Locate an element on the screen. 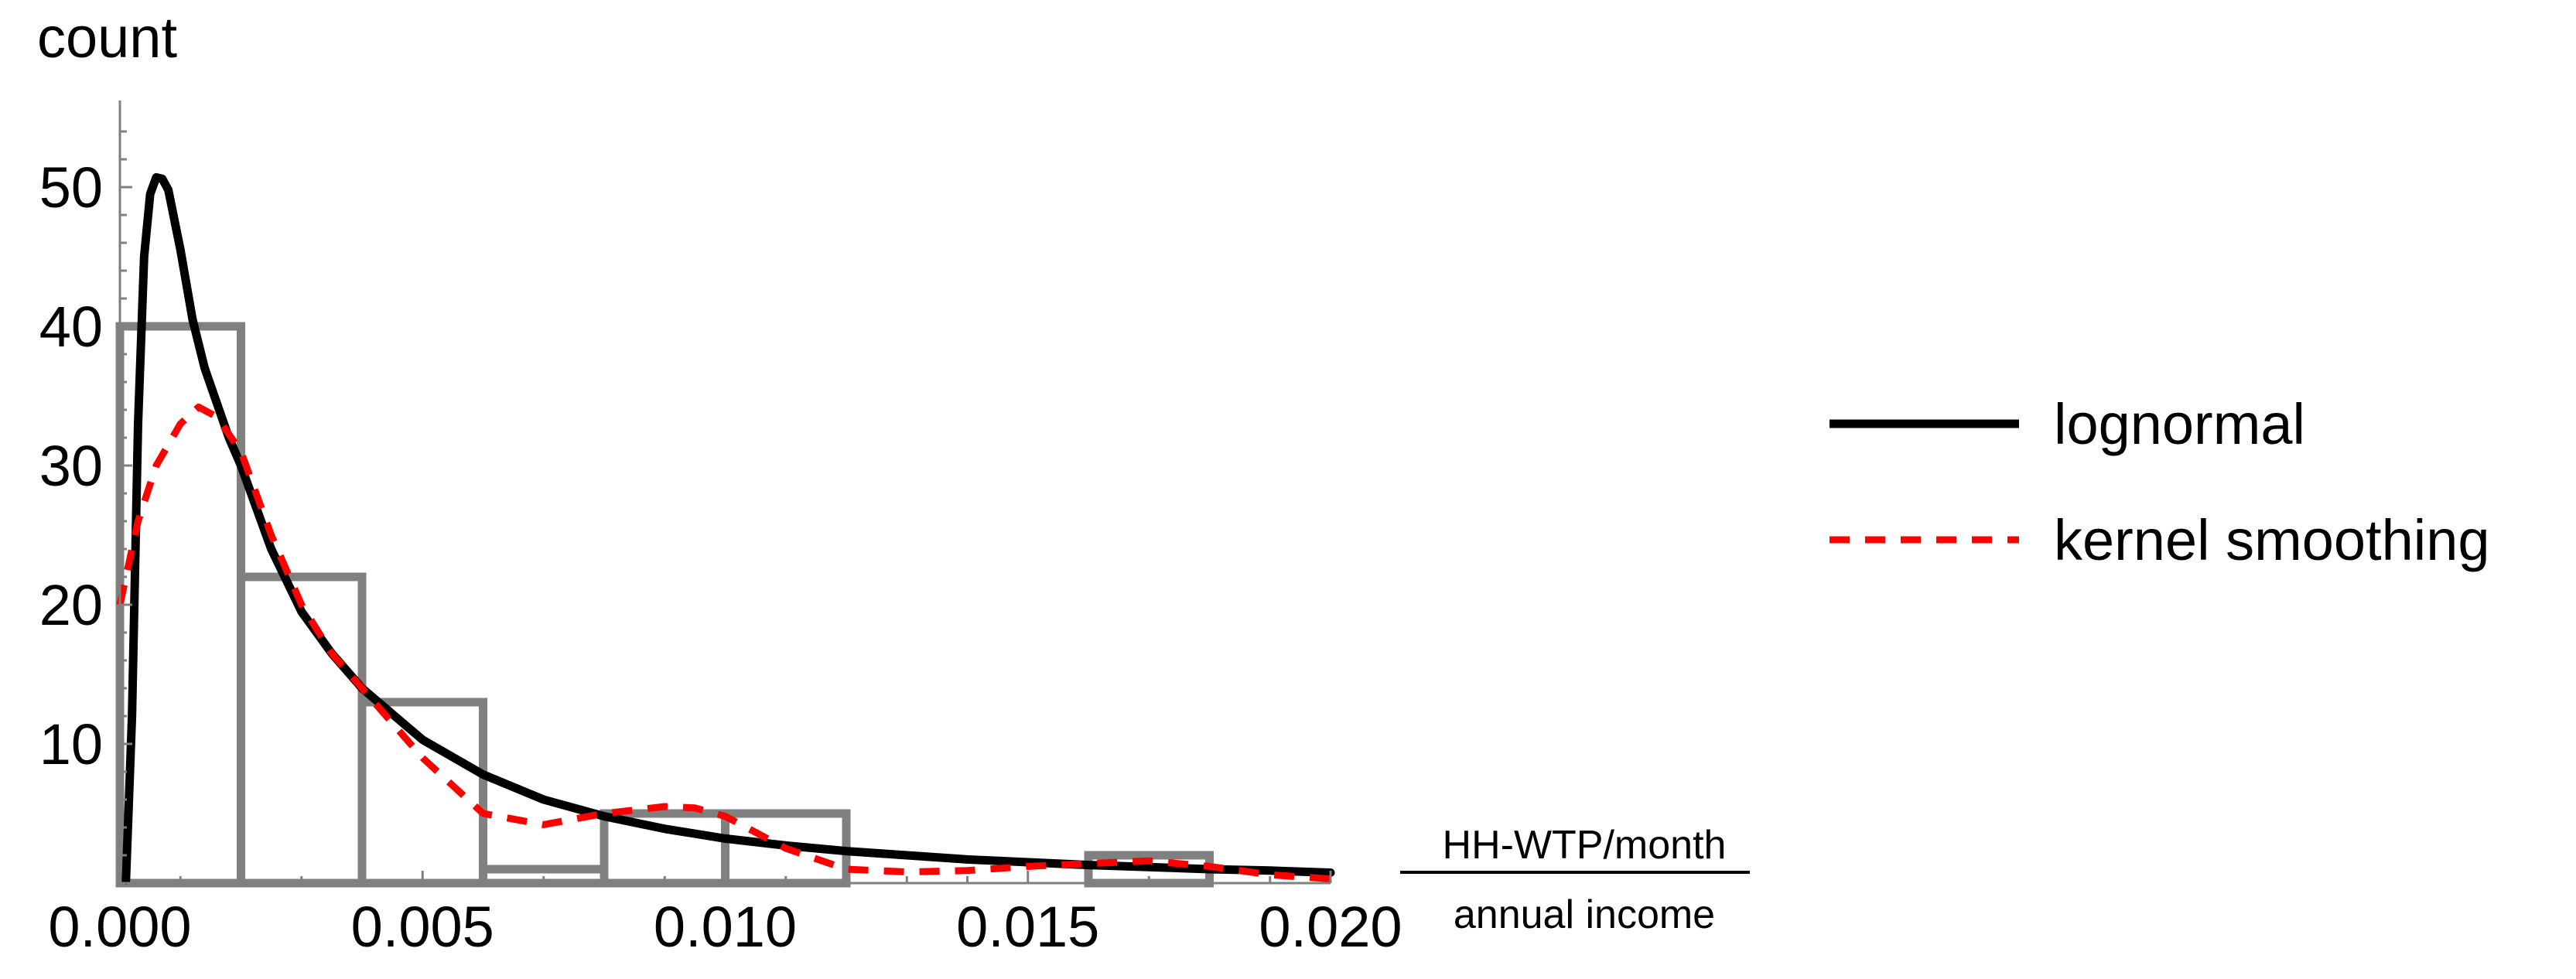 Image resolution: width=2576 pixels, height=979 pixels. x-tick-label: 0.000 is located at coordinates (119, 927).